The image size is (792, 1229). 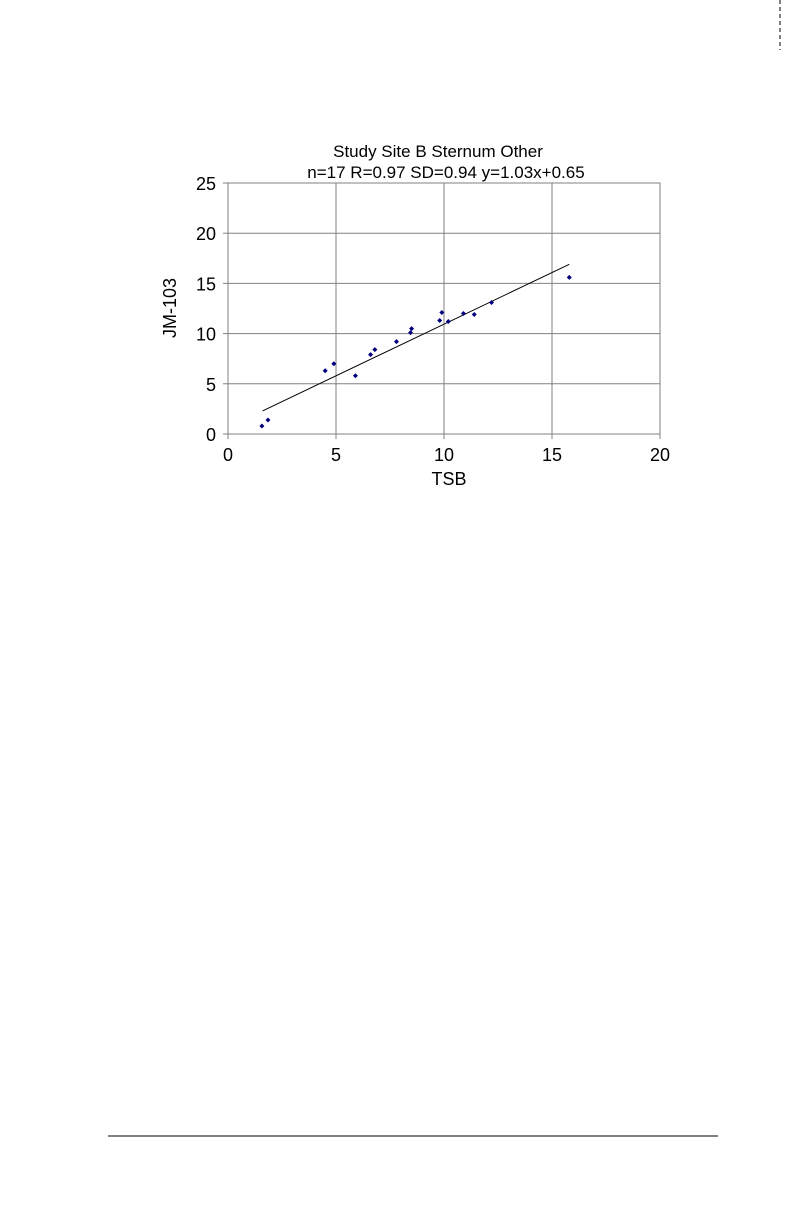 I want to click on x-tick-label: 15, so click(x=552, y=455).